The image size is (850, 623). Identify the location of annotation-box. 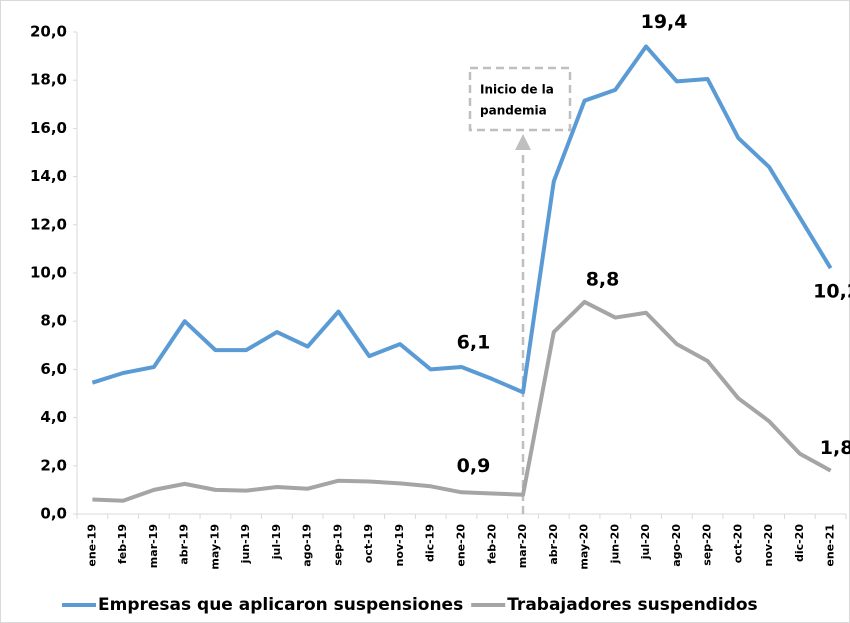
(520, 99).